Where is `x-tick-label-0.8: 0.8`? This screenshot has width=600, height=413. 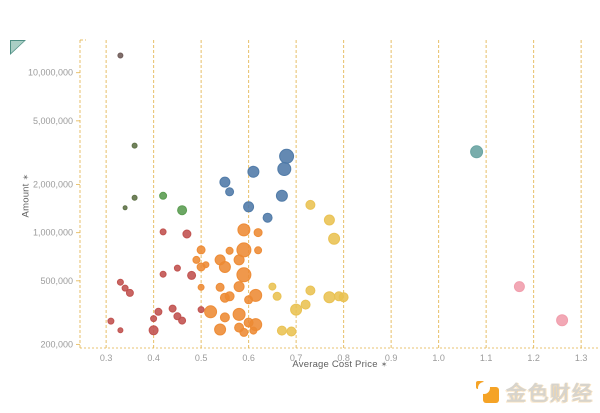
x-tick-label-0.8: 0.8 is located at coordinates (343, 358).